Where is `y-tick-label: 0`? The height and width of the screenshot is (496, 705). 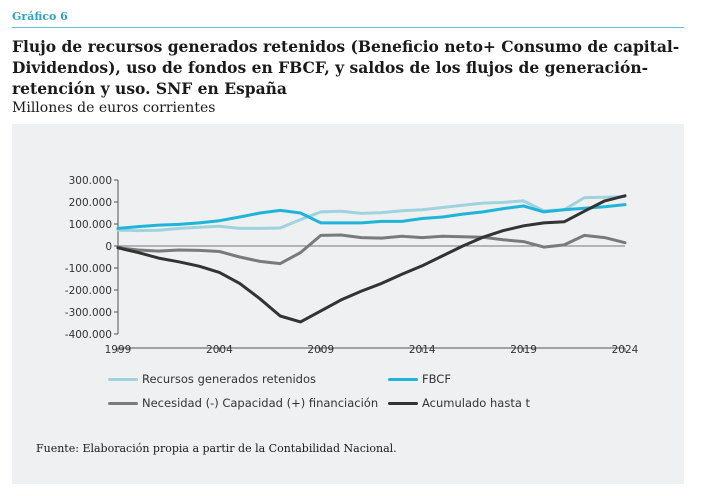 y-tick-label: 0 is located at coordinates (108, 247).